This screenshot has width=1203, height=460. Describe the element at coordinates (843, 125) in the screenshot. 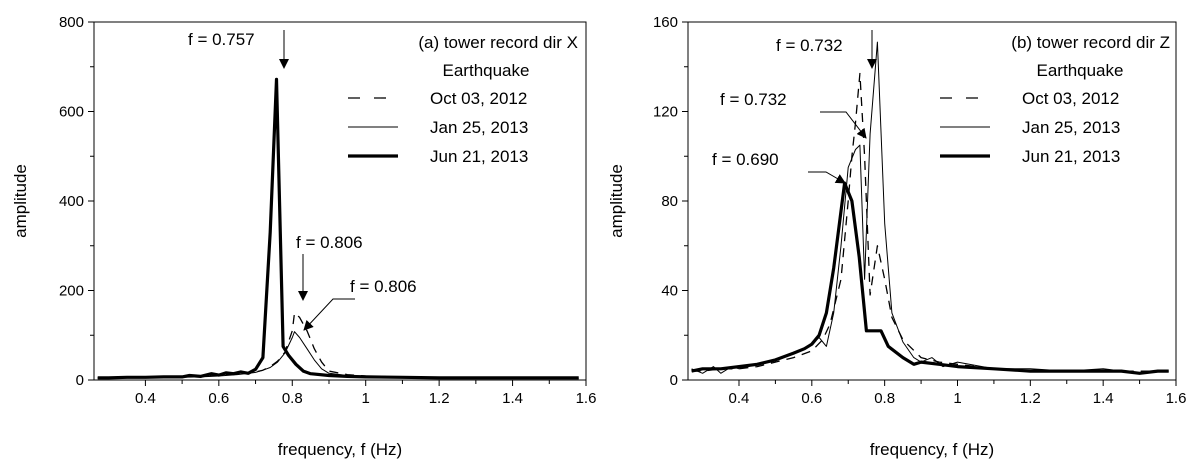

I see `chart-b-annotation-2-arrow` at that location.